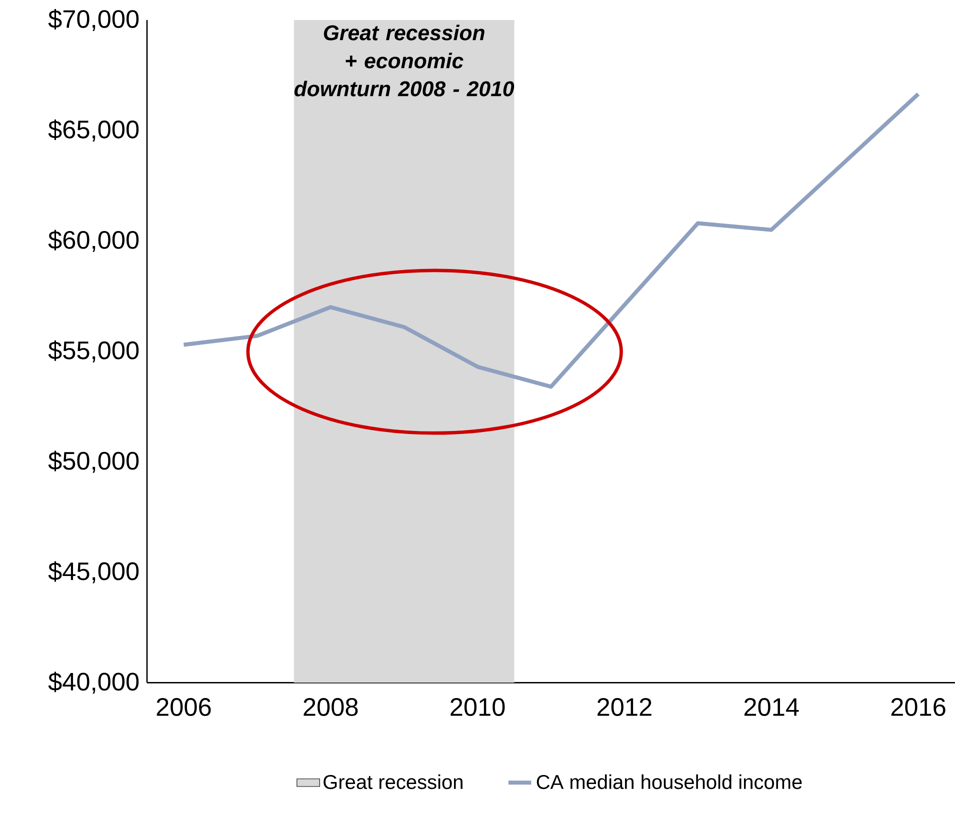 This screenshot has width=955, height=840. I want to click on y-tick-label: $40,000, so click(93, 683).